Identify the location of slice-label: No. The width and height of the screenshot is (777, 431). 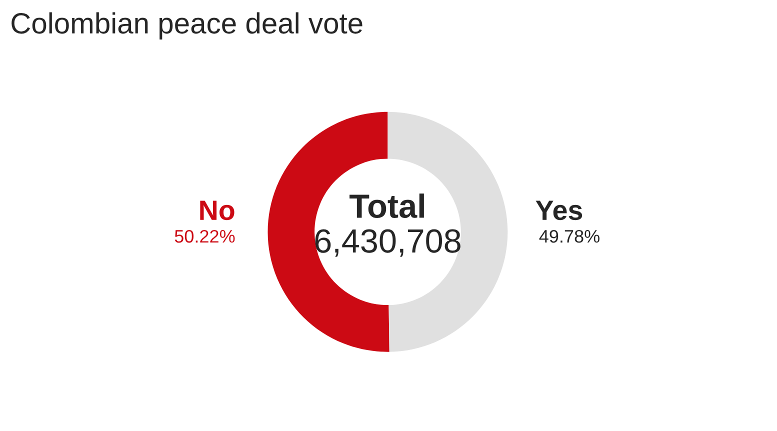
(217, 210).